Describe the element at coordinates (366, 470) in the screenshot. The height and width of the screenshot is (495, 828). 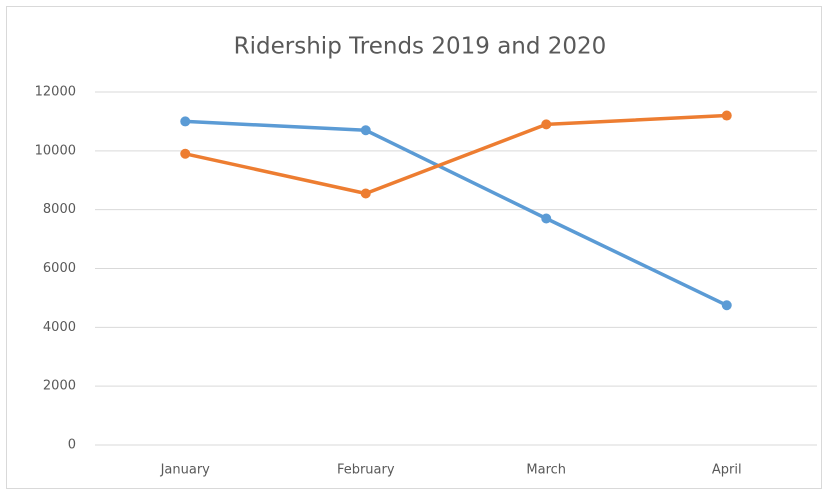
I see `x-tick-label: February` at that location.